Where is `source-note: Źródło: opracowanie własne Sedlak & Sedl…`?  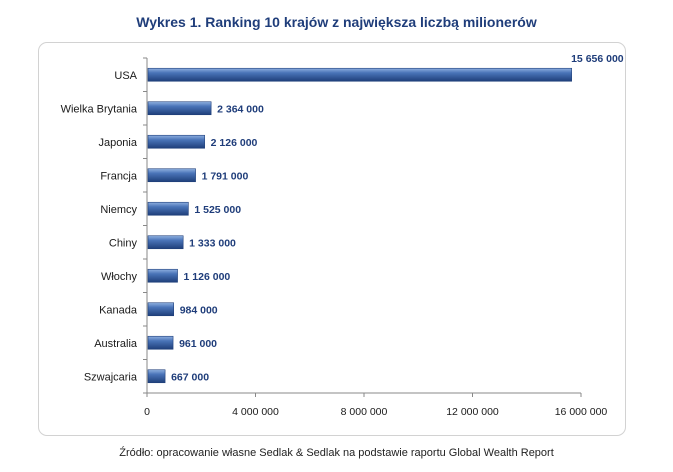
source-note: Źródło: opracowanie własne Sedlak & Sedl… is located at coordinates (336, 453).